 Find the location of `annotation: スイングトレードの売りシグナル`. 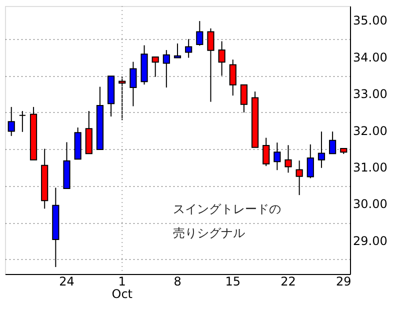

annotation: スイングトレードの売りシグナル is located at coordinates (227, 221).